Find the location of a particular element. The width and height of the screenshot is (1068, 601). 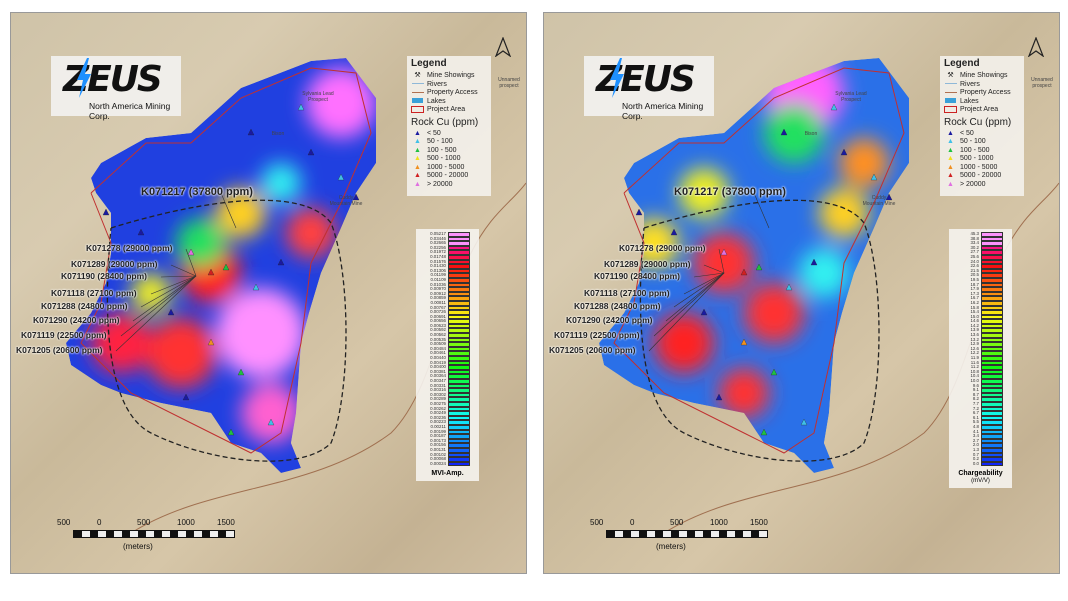

rock-class-item: ▲ > 20000 is located at coordinates (982, 185).